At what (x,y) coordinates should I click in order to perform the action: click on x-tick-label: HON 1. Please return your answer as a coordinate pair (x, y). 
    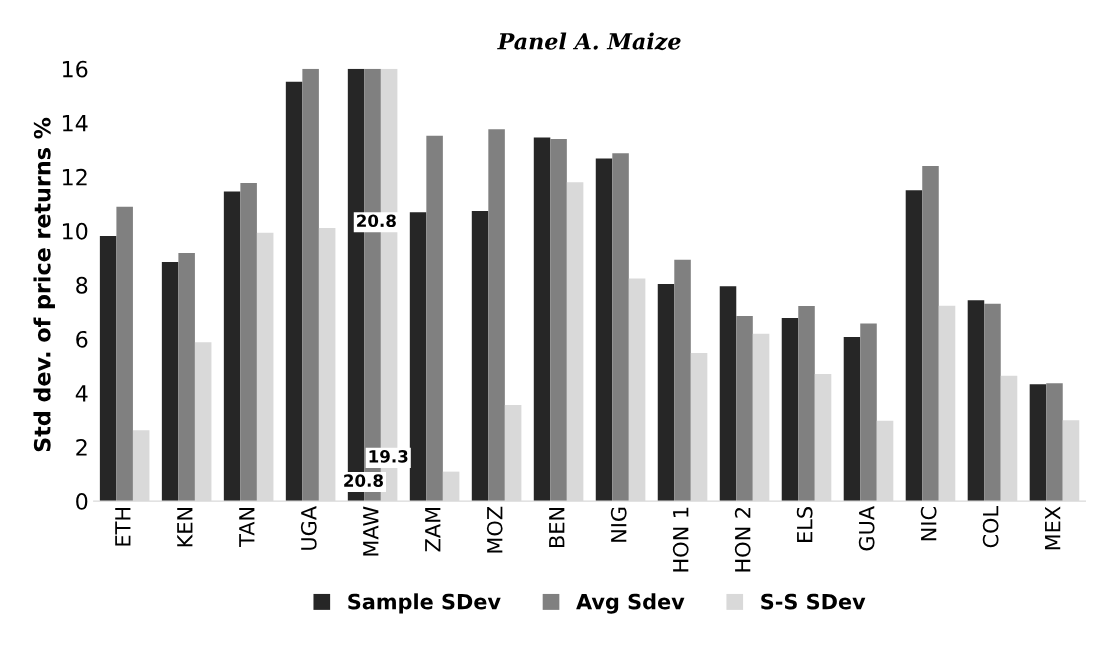
    Looking at the image, I should click on (680, 539).